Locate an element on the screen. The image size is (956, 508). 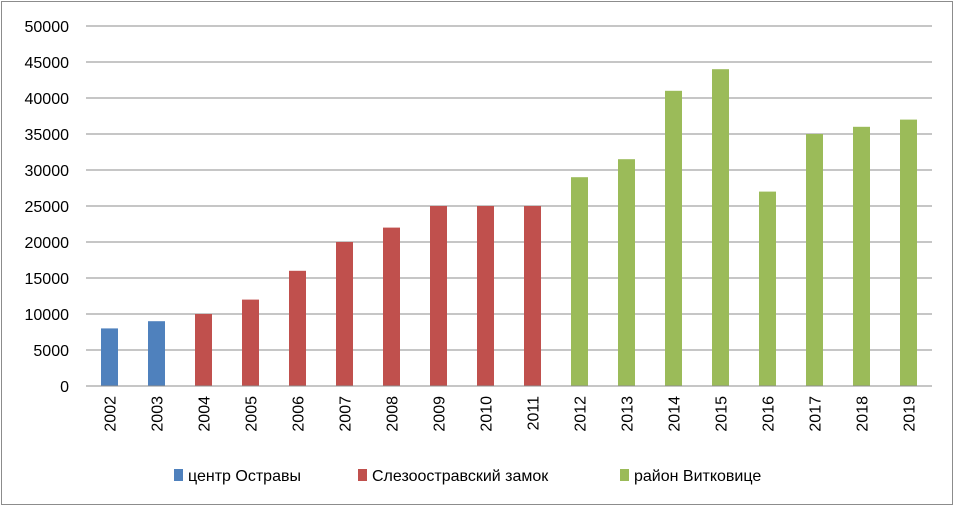
x-tick-label: 2003 is located at coordinates (158, 414).